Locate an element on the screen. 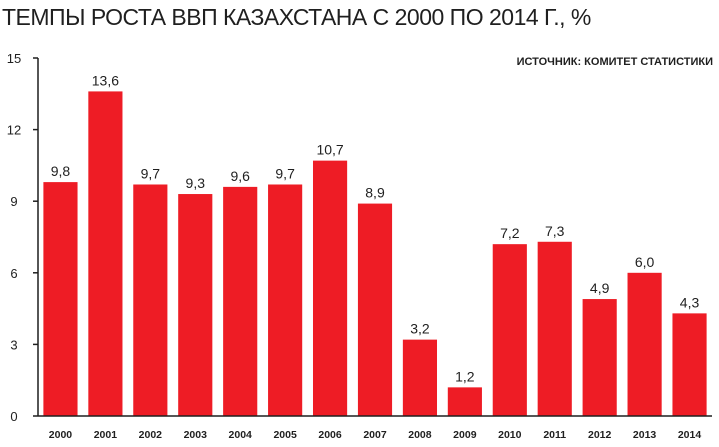  bar-value-label: 4,9 is located at coordinates (600, 288).